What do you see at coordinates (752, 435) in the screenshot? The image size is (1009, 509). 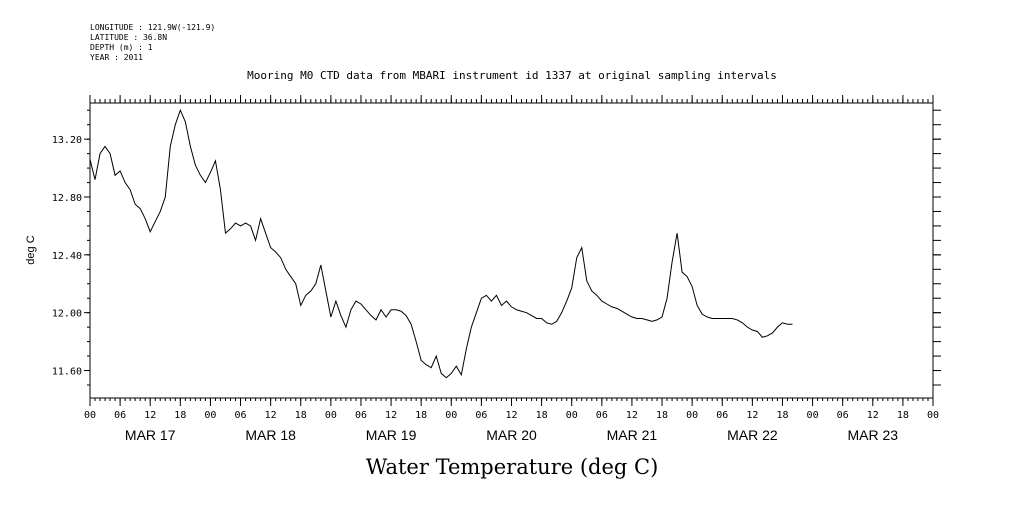 I see `x-day-label: MAR 22` at bounding box center [752, 435].